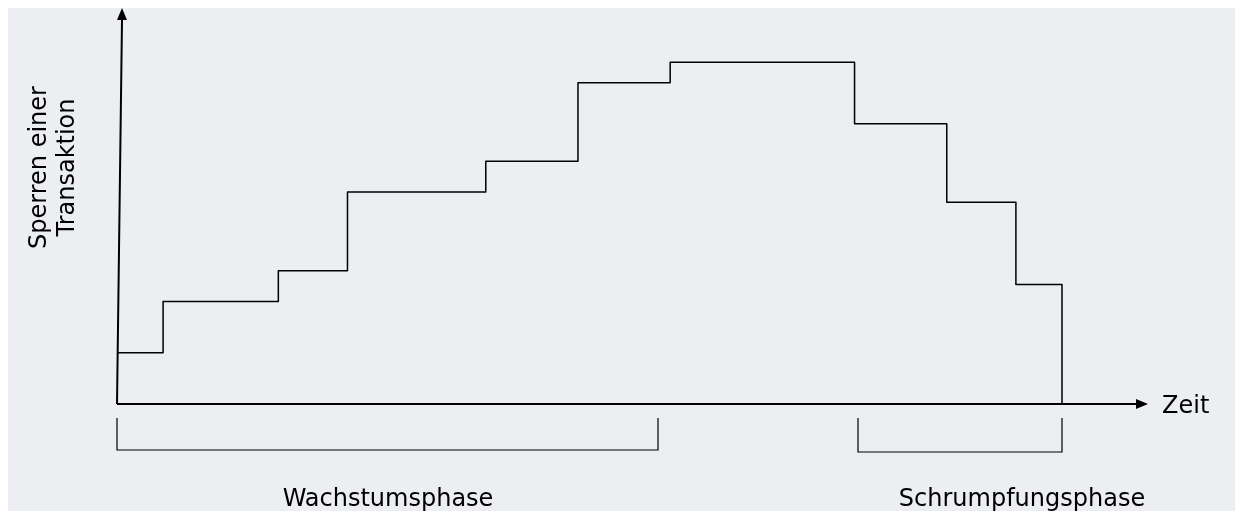 The width and height of the screenshot is (1243, 519). What do you see at coordinates (52, 167) in the screenshot?
I see `y-axis-title: Sperren einer Transaktion` at bounding box center [52, 167].